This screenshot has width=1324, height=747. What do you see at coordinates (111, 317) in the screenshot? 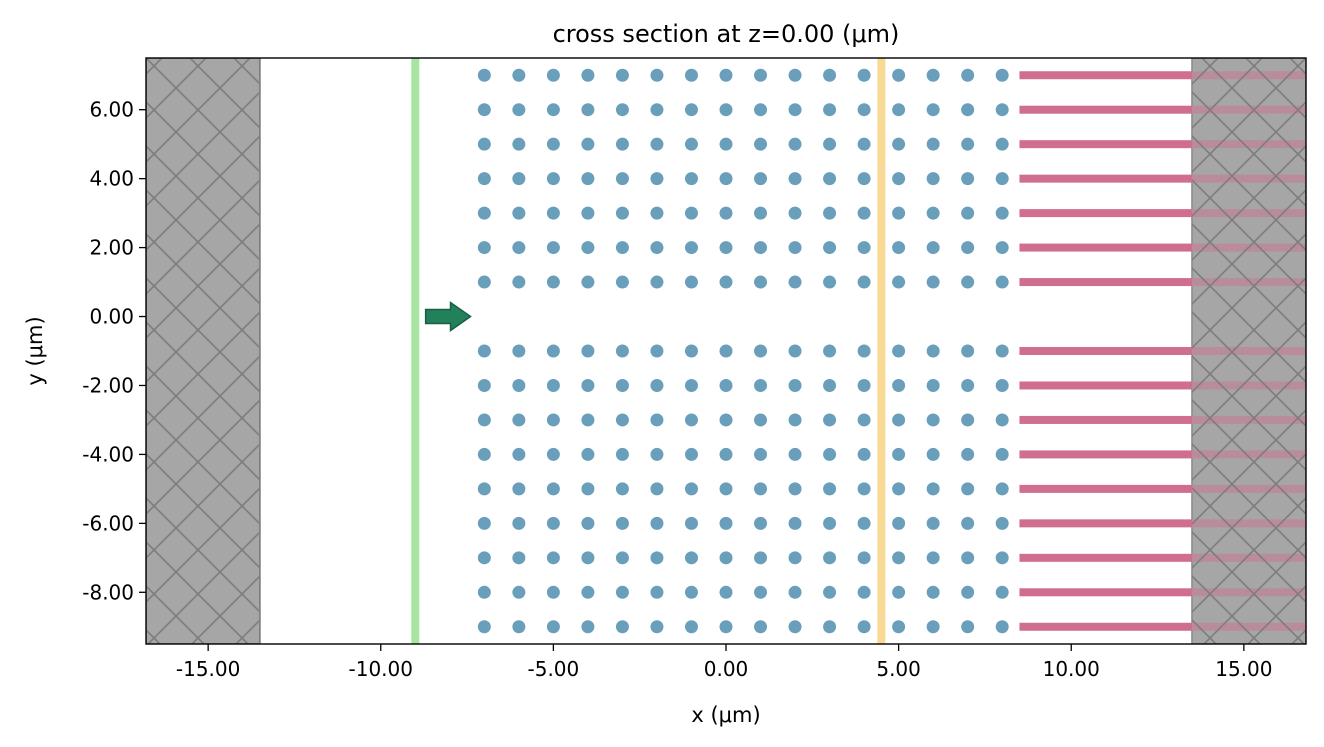
I see `y-tick-label: 0.00` at bounding box center [111, 317].